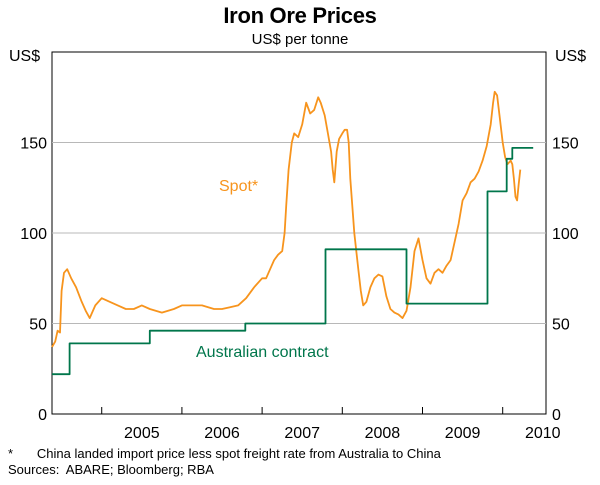  I want to click on y-tick-label-left: 150, so click(33, 144).